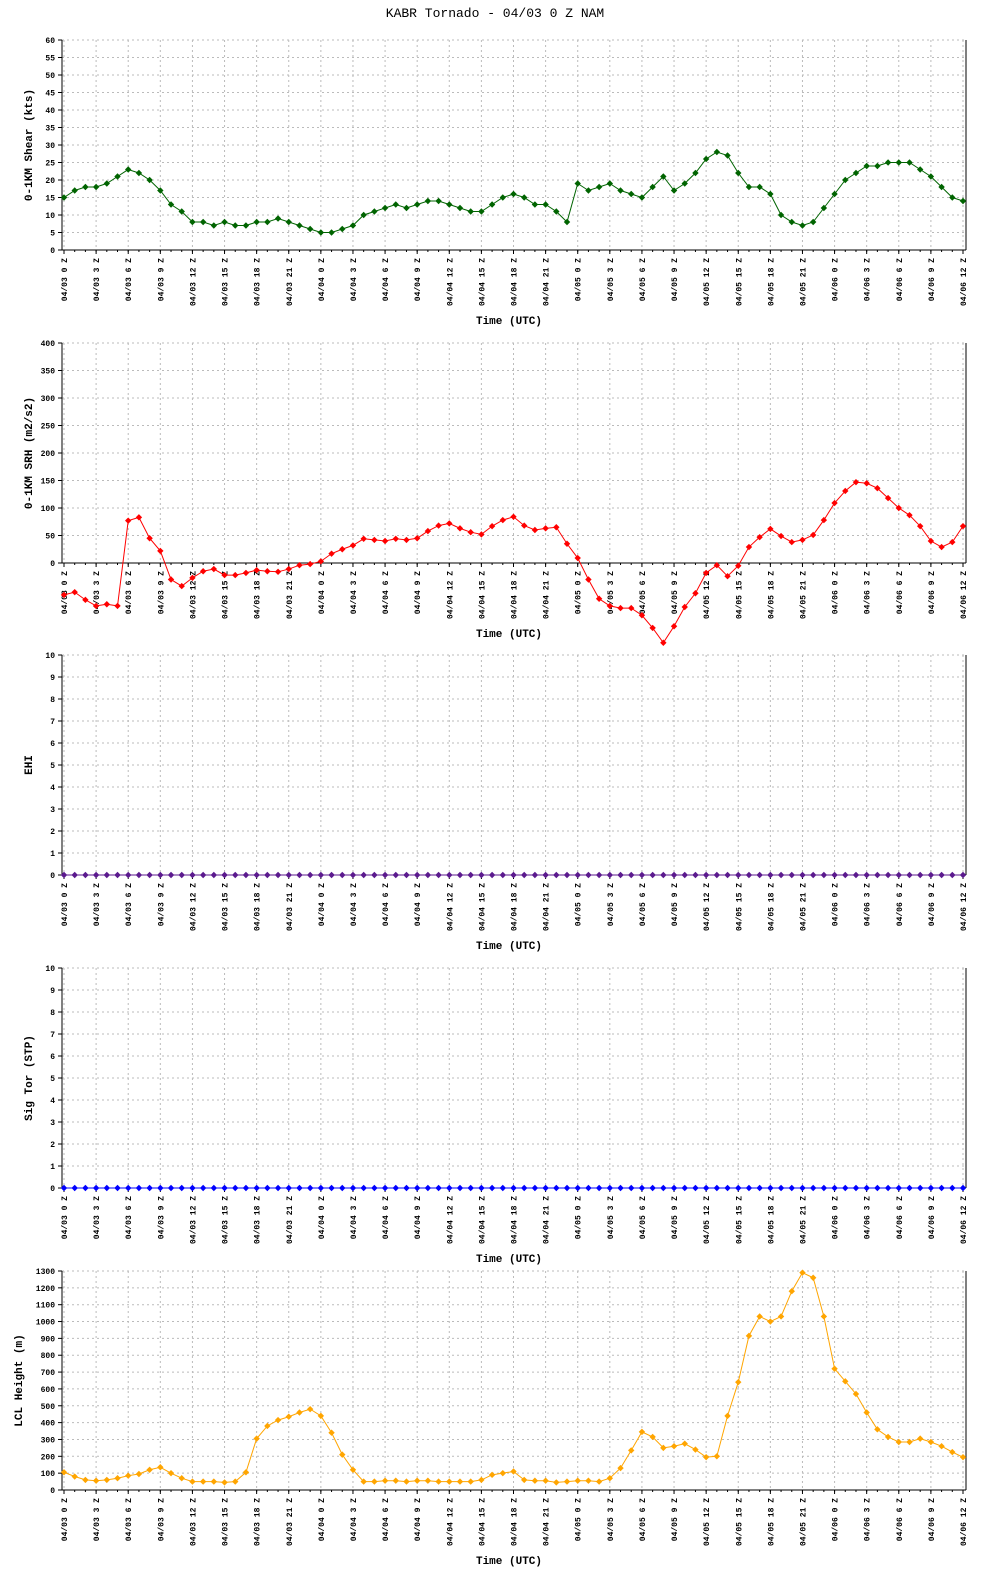 Image resolution: width=1000 pixels, height=1580 pixels. Describe the element at coordinates (900, 1217) in the screenshot. I see `x-tick-label: 04/06 6 Z` at that location.